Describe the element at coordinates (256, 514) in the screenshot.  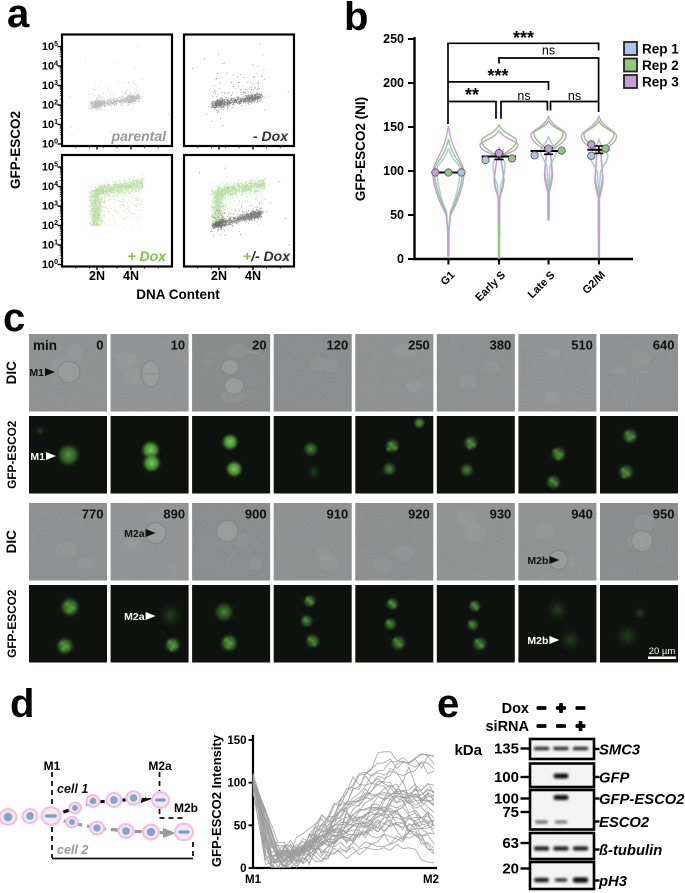
I see `svg-text: 900` at that location.